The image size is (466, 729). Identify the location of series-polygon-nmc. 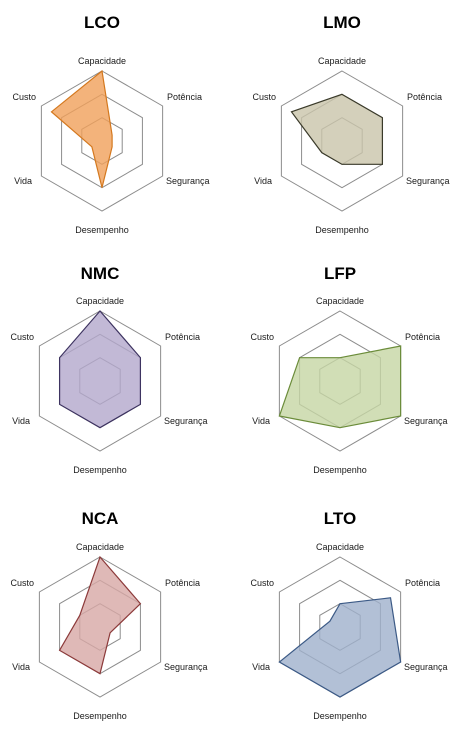
(100, 369).